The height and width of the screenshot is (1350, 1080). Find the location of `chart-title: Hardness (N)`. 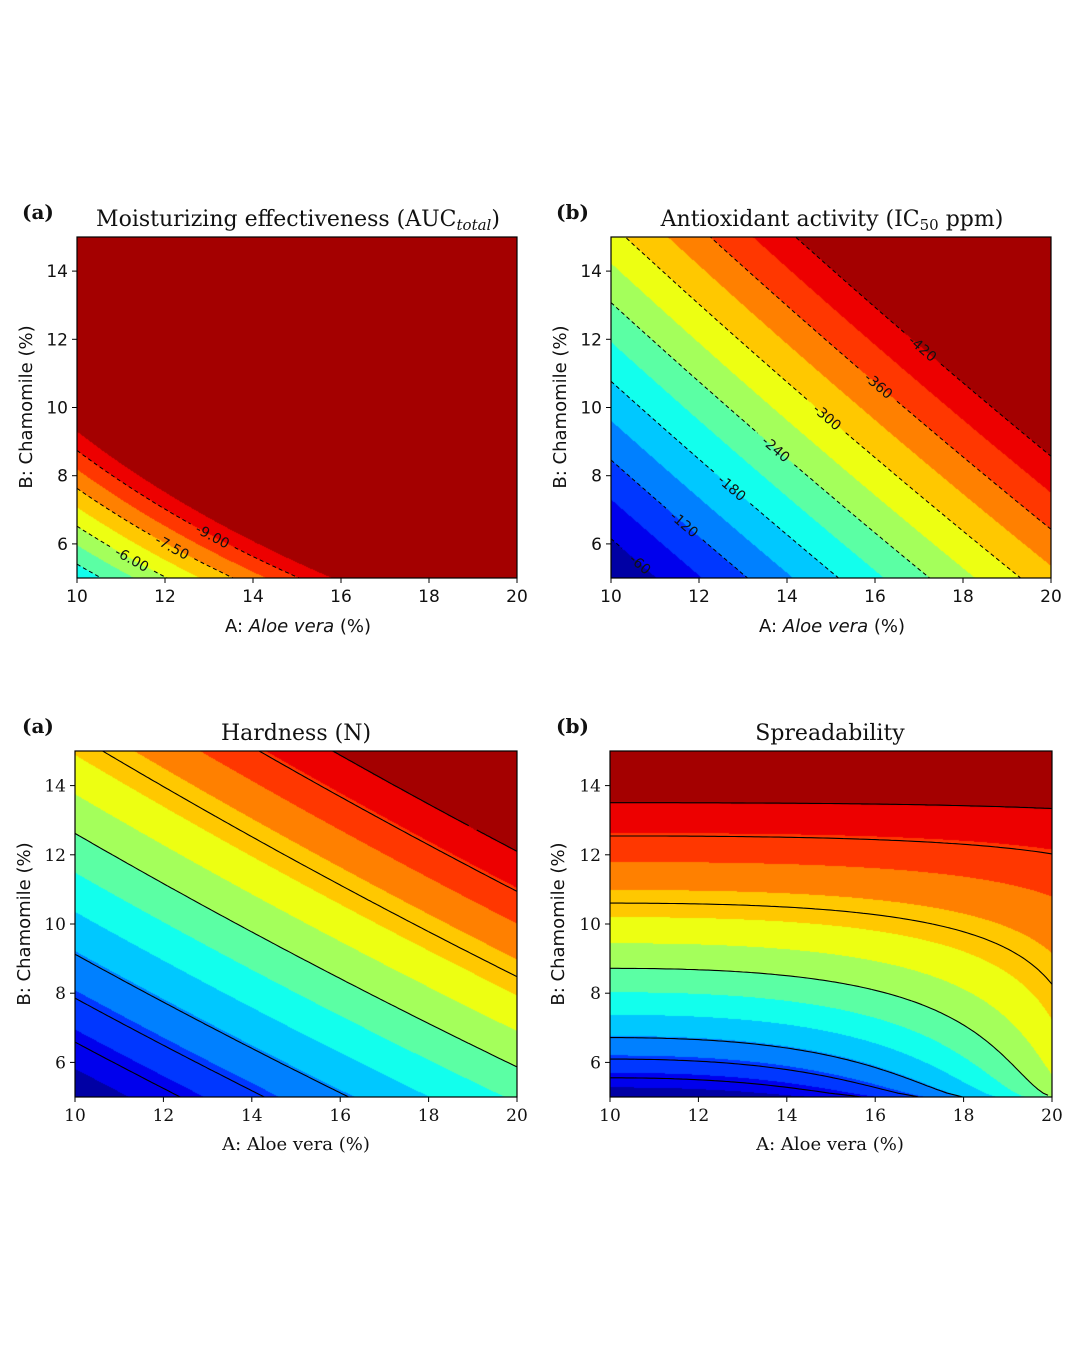

chart-title: Hardness (N) is located at coordinates (296, 733).